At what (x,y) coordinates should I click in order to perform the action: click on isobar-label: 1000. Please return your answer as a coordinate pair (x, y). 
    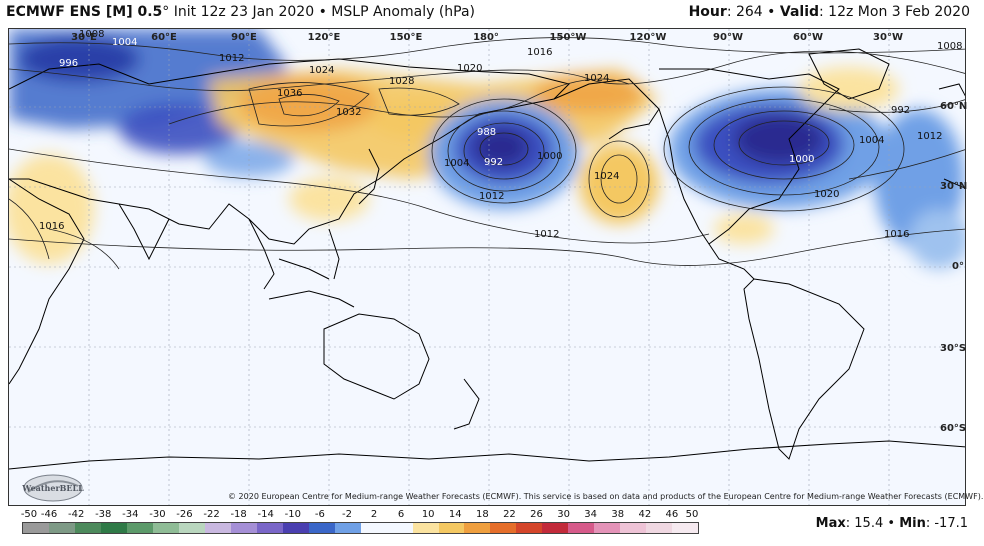
    Looking at the image, I should click on (801, 159).